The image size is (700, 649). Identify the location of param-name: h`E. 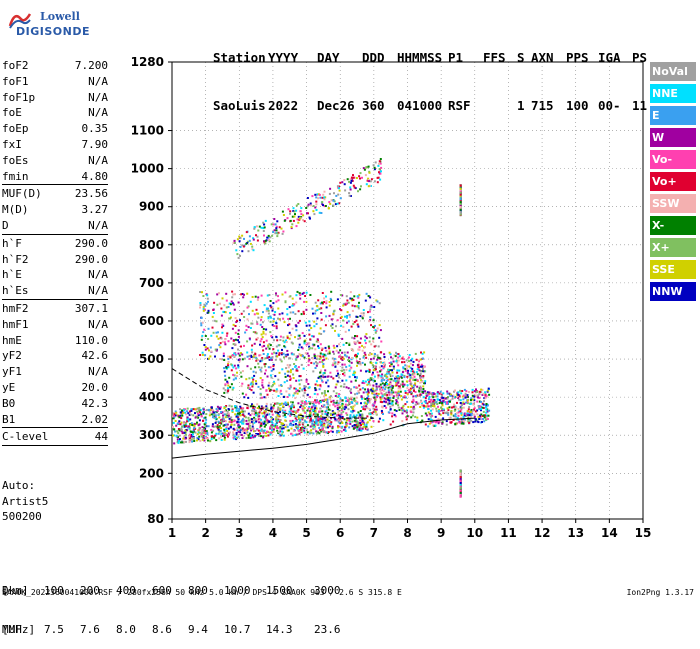
(12, 275).